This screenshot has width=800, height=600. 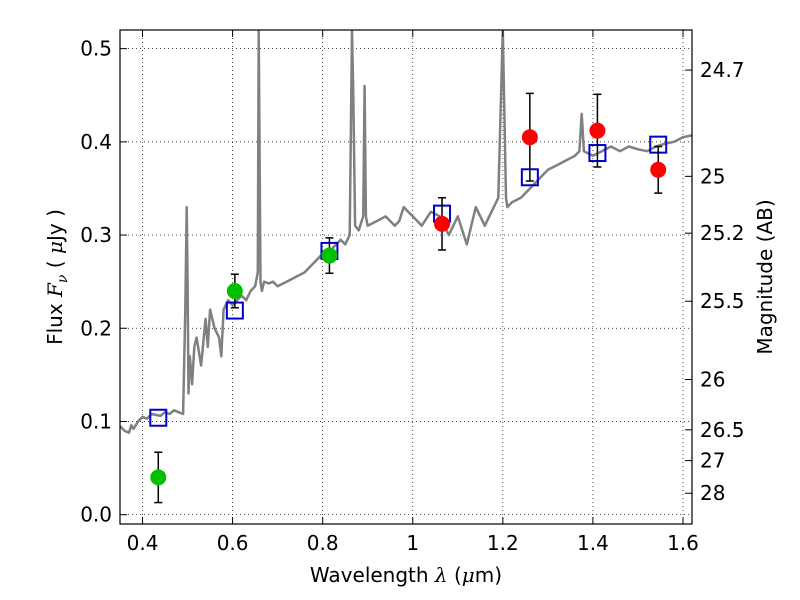 I want to click on x-tick-label: 0.8, so click(x=323, y=543).